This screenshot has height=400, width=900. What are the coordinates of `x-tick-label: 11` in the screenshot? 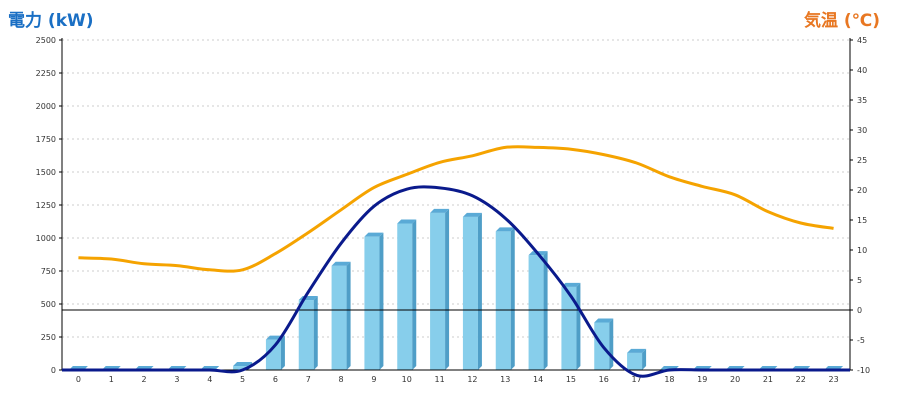 It's located at (439, 379).